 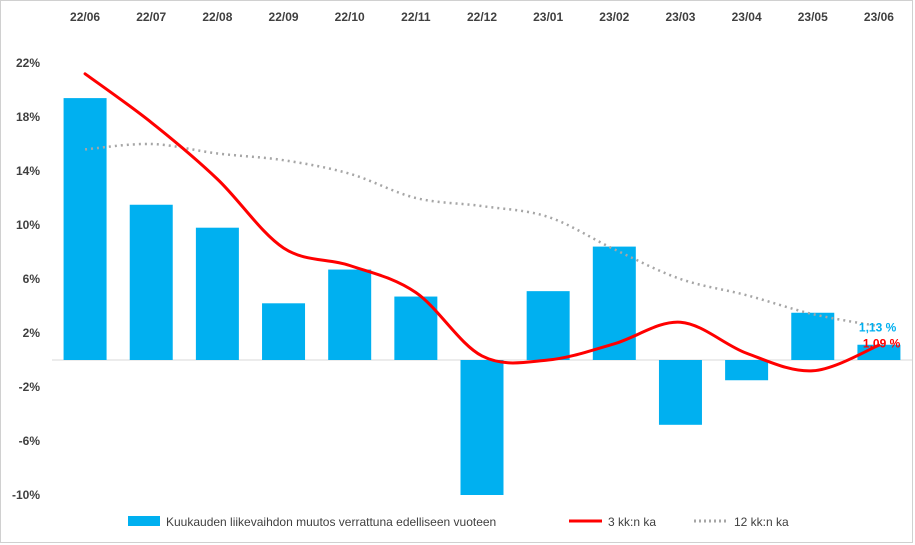 I want to click on x-category-label: 23/03, so click(x=680, y=17).